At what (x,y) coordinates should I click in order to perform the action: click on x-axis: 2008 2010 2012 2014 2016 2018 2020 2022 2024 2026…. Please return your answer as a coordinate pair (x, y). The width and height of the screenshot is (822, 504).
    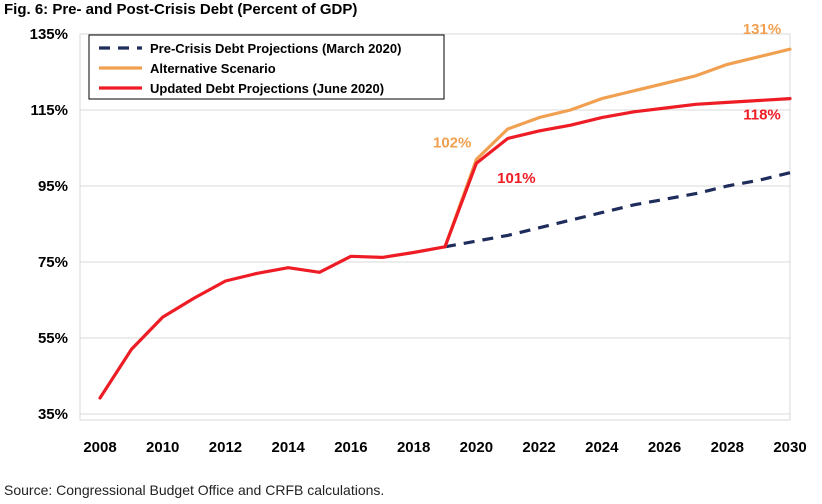
    Looking at the image, I should click on (444, 447).